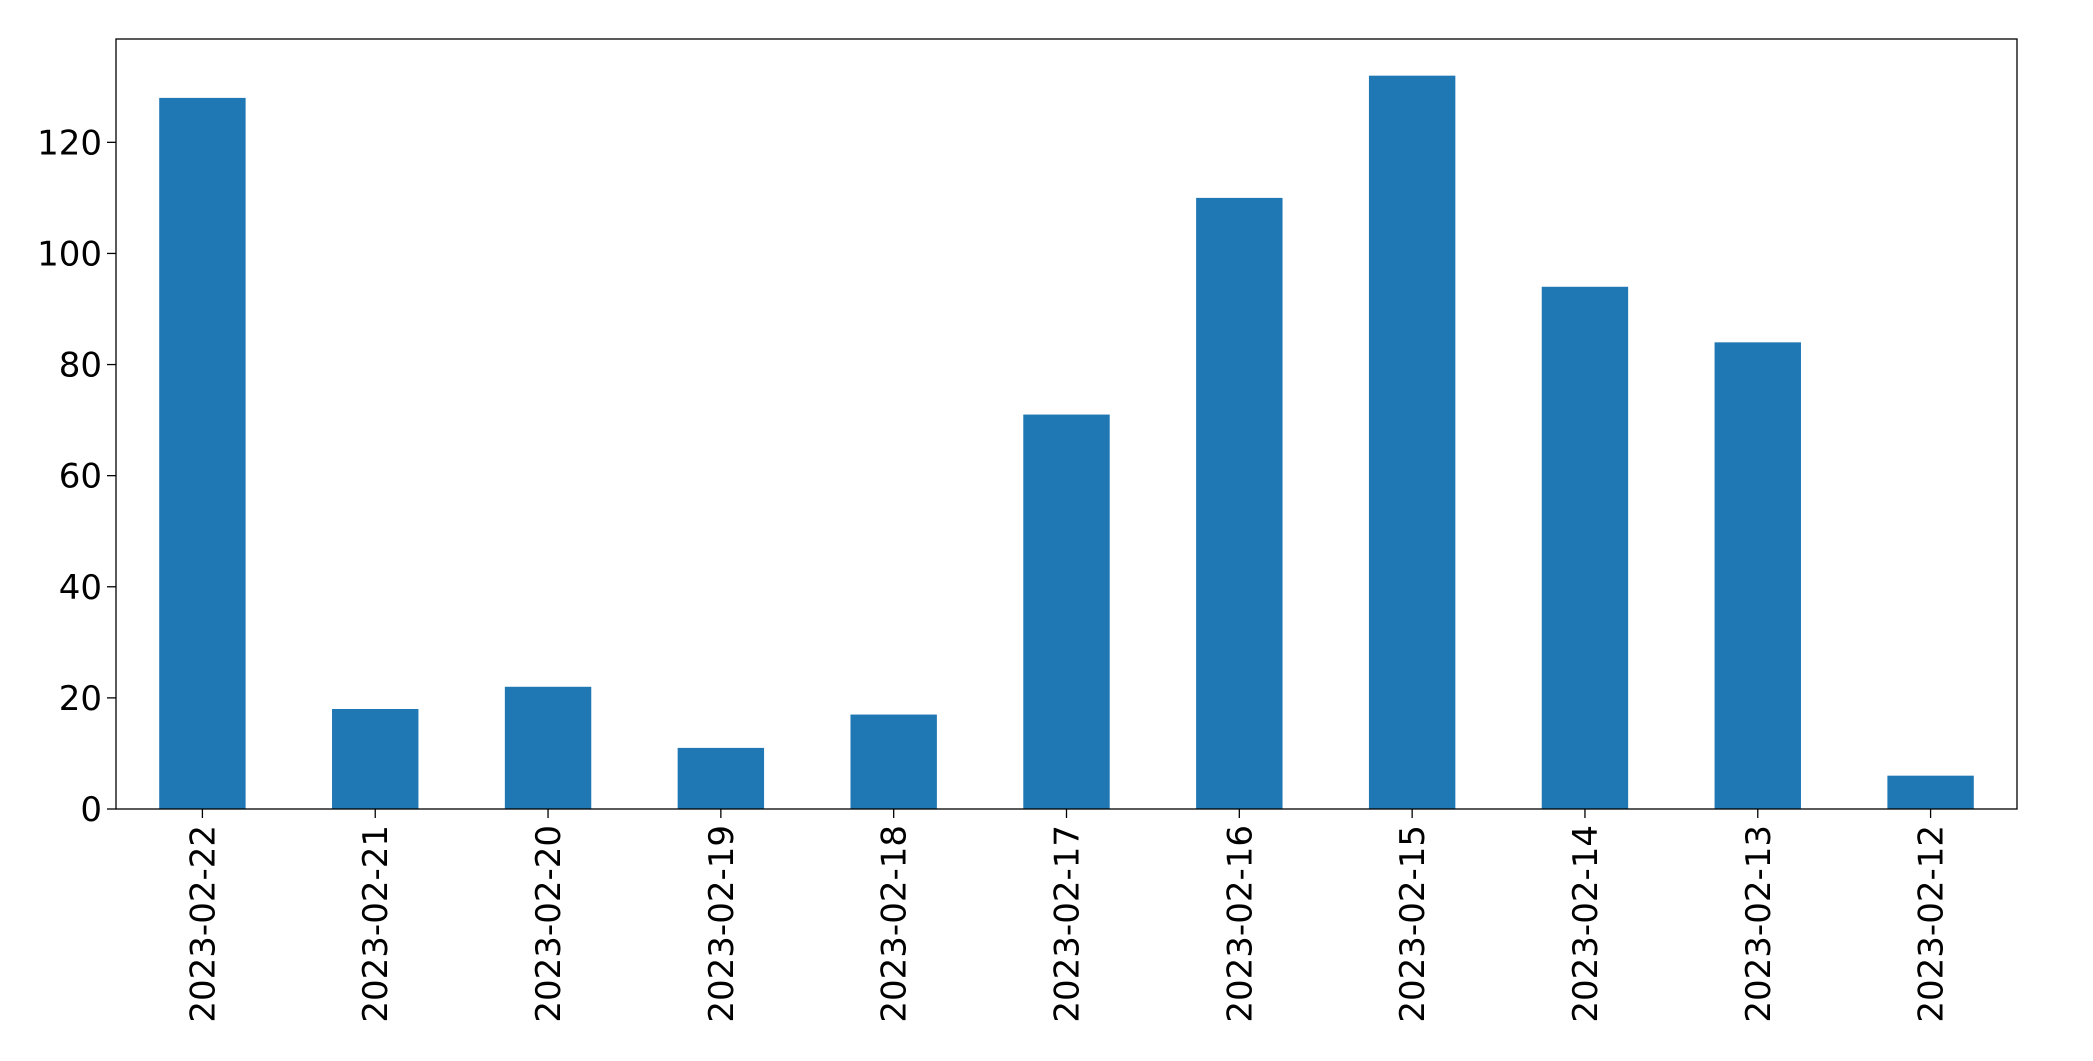 Image resolution: width=2093 pixels, height=1061 pixels. I want to click on y-tick-label: 60, so click(80, 477).